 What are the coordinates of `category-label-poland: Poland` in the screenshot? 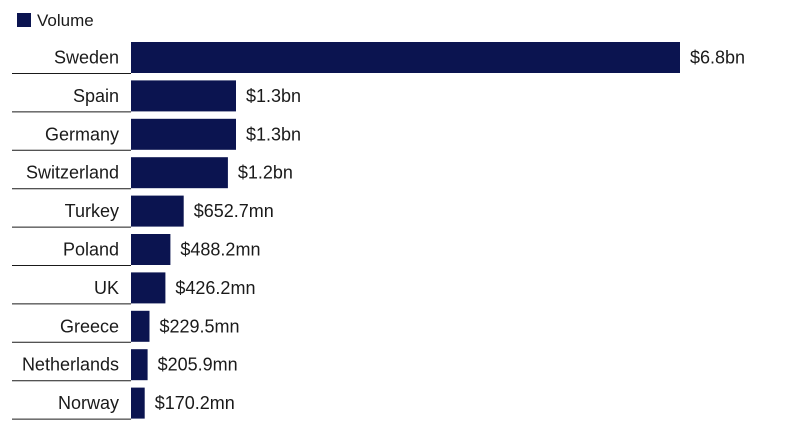 It's located at (91, 250).